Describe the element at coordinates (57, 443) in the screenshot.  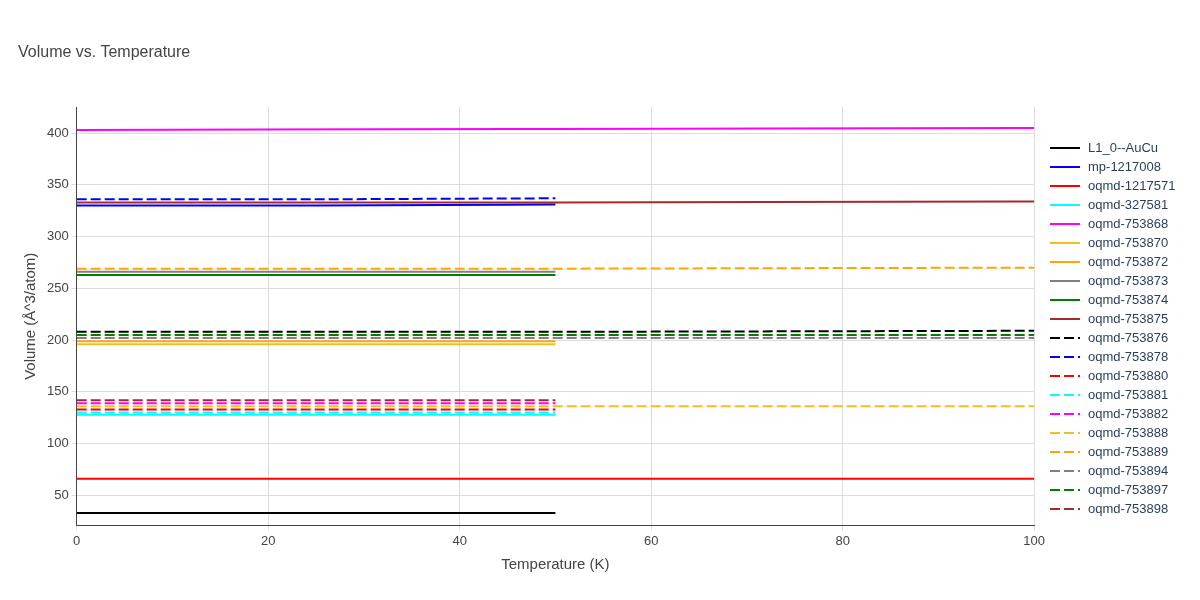
I see `y-tick-label: 100` at that location.